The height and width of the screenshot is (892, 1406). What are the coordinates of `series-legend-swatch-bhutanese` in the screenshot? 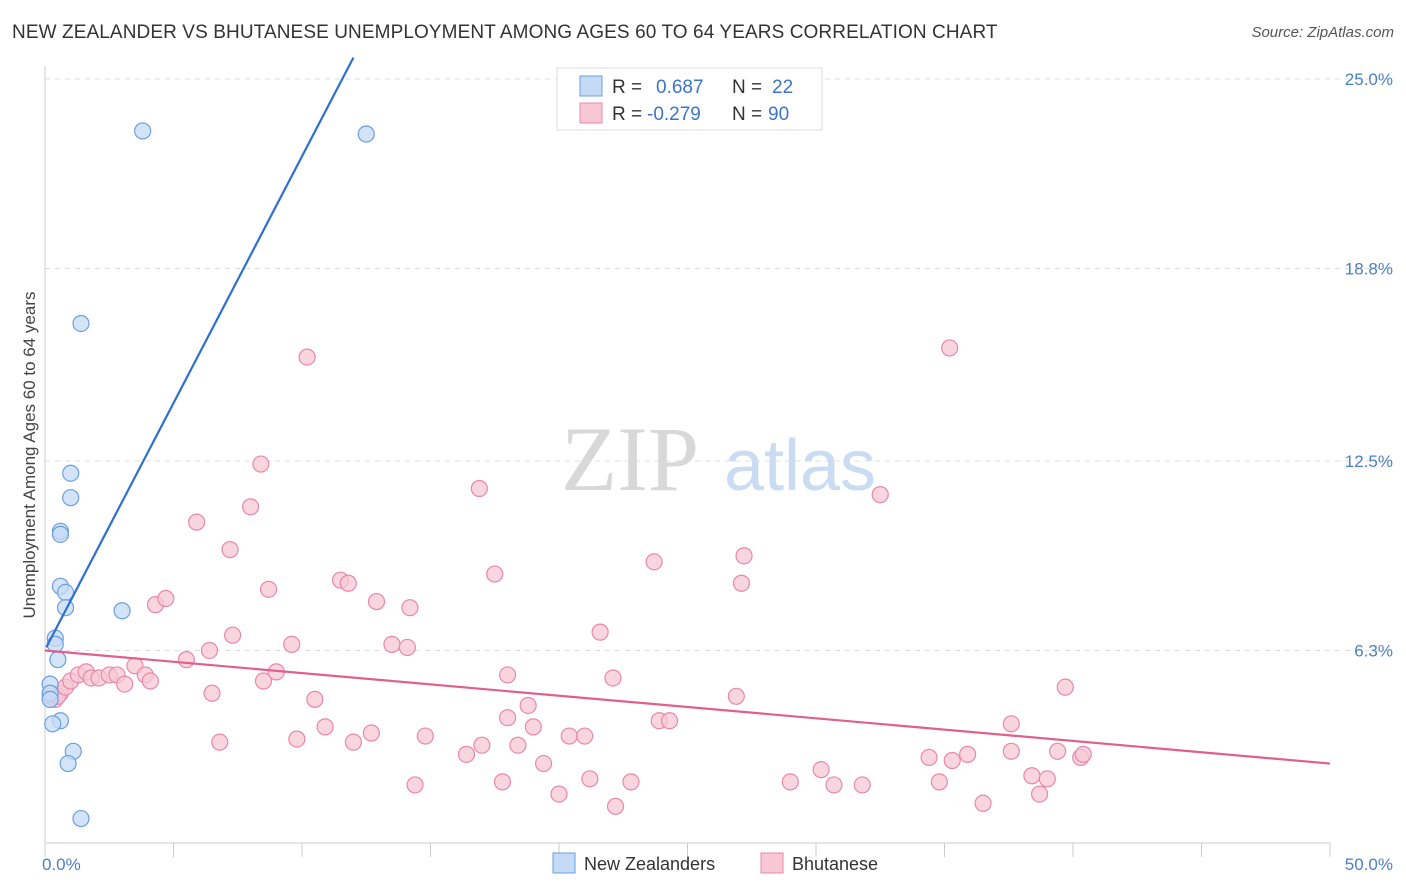 It's located at (772, 863).